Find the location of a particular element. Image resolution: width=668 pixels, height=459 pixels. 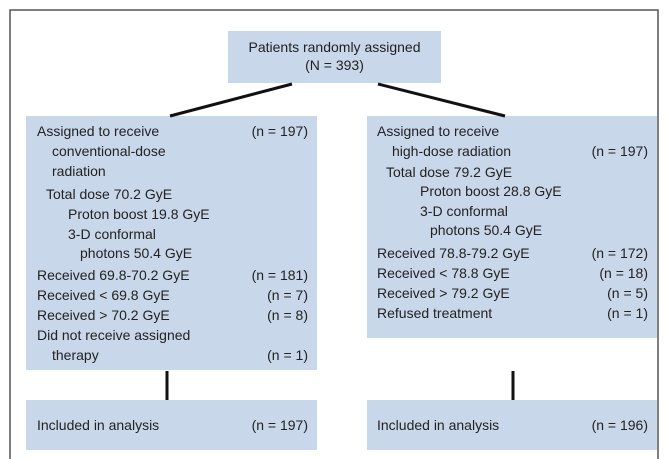

received: Did not receive assigned is located at coordinates (114, 335).